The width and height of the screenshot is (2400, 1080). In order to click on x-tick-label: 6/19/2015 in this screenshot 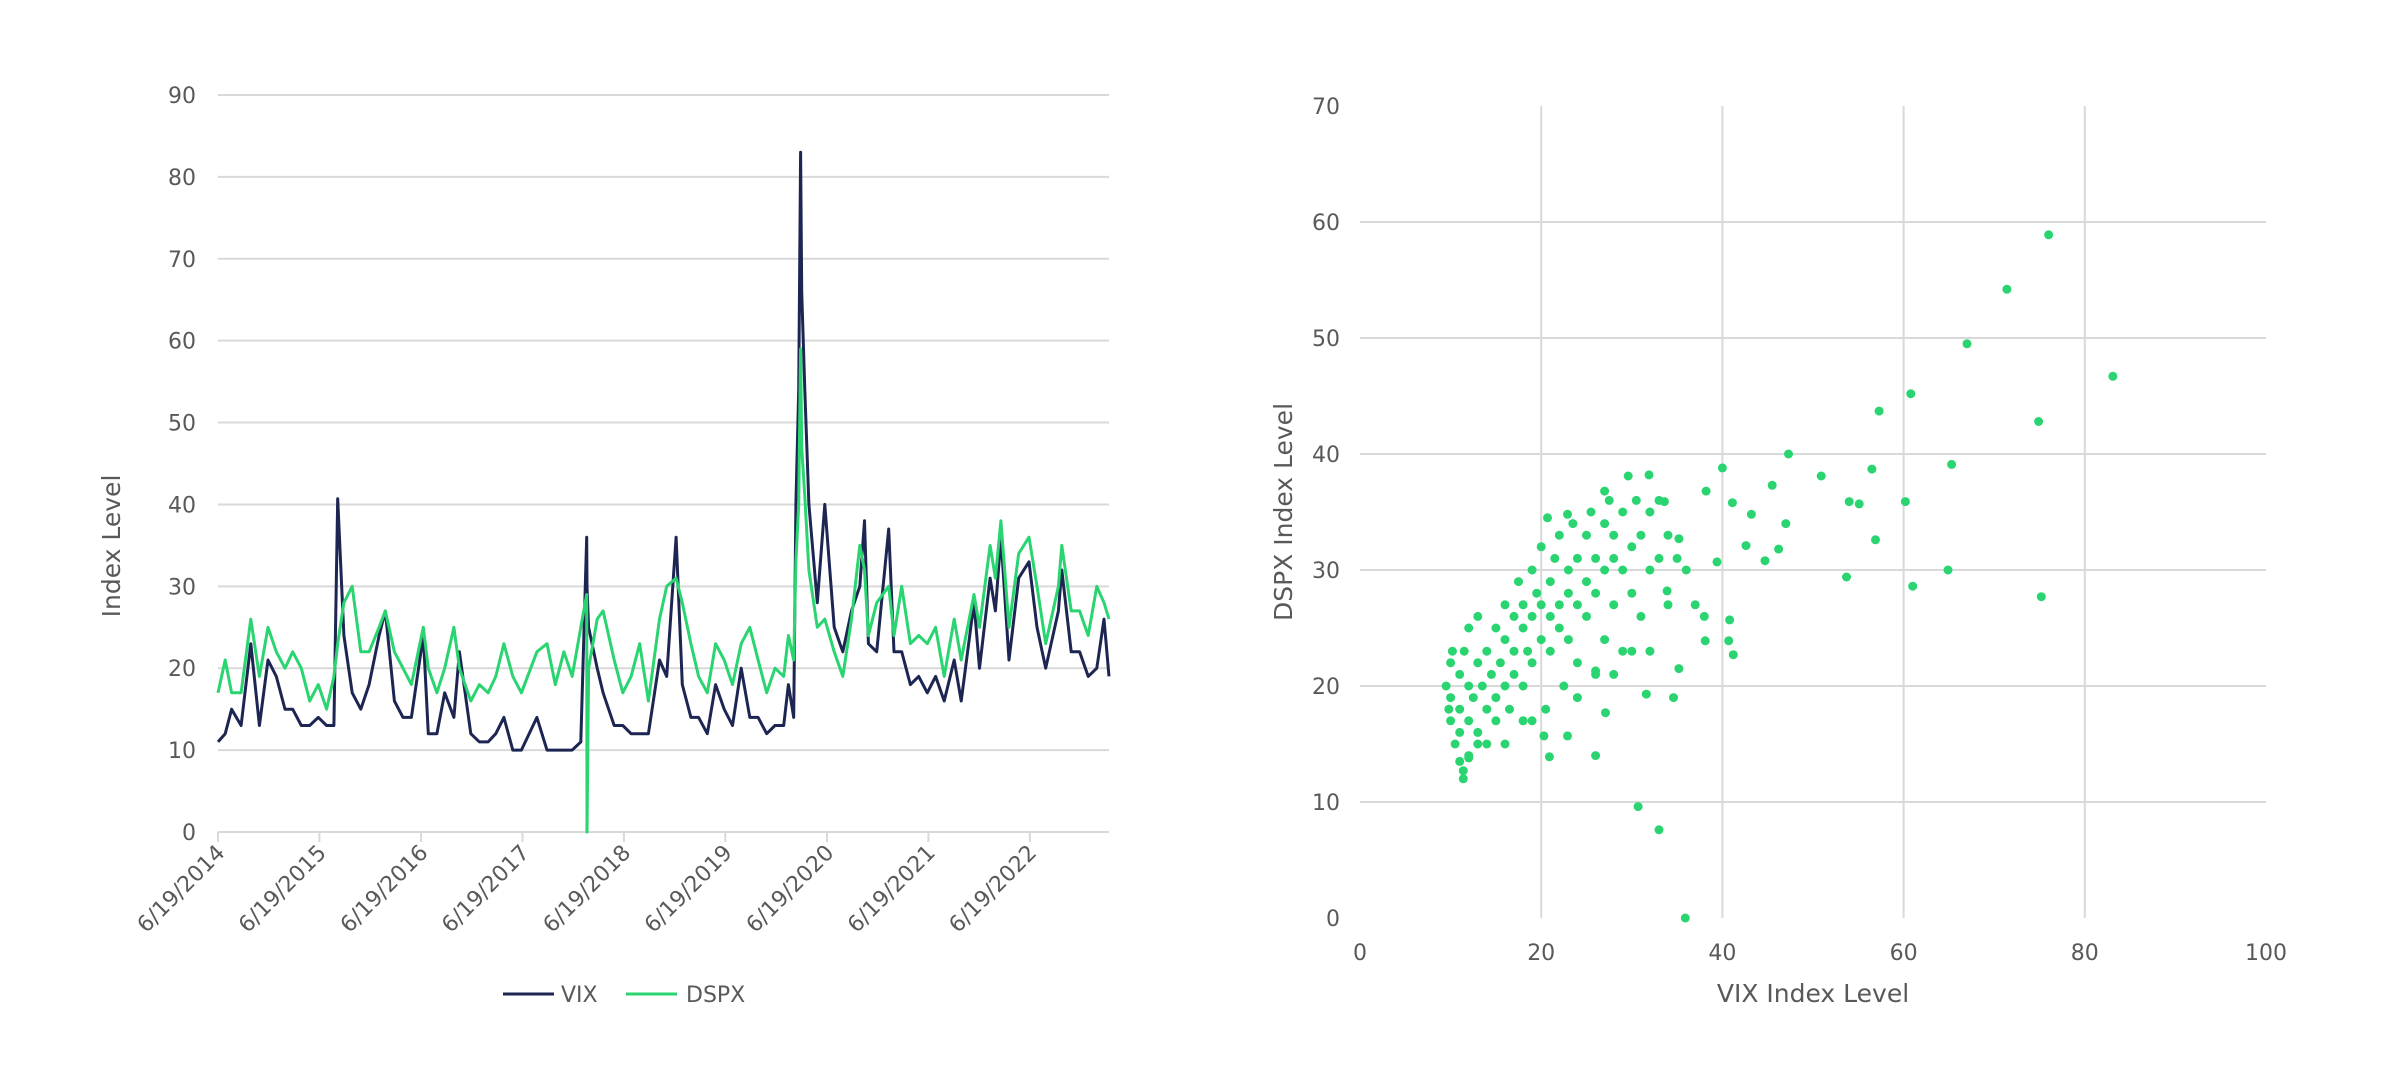, I will do `click(282, 889)`.